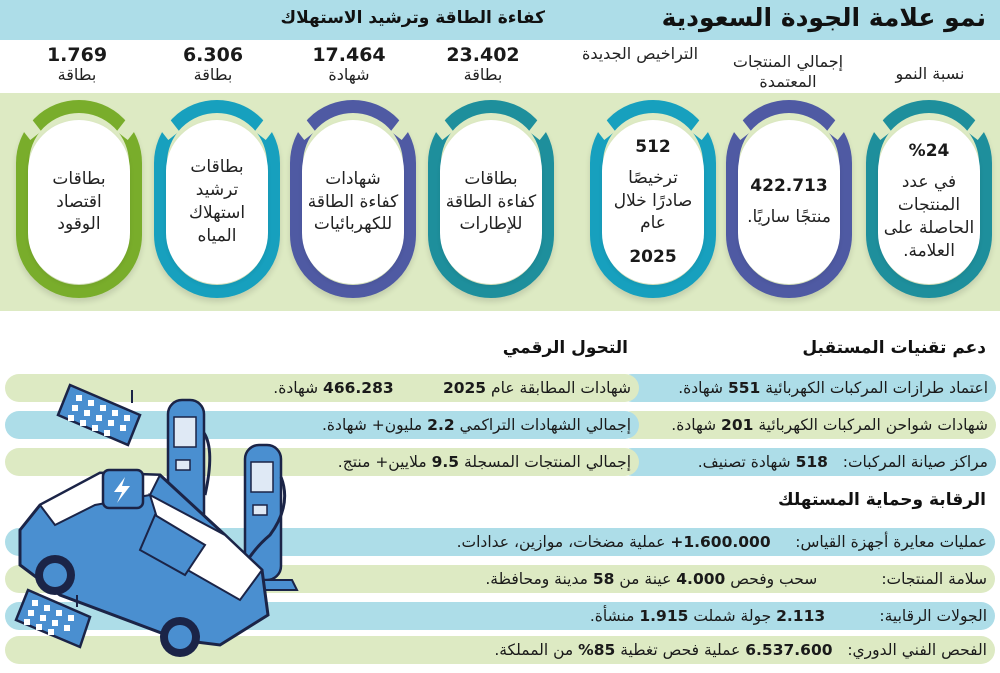 The image size is (1000, 673). Describe the element at coordinates (349, 55) in the screenshot. I see `stat-value: 17.464` at that location.